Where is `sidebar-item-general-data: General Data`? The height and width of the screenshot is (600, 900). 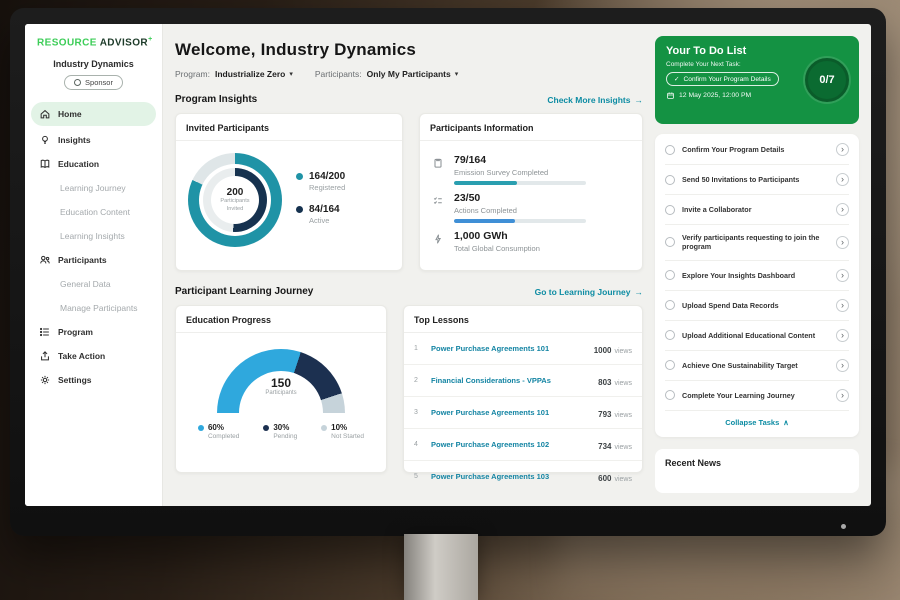 sidebar-item-general-data: General Data is located at coordinates (93, 284).